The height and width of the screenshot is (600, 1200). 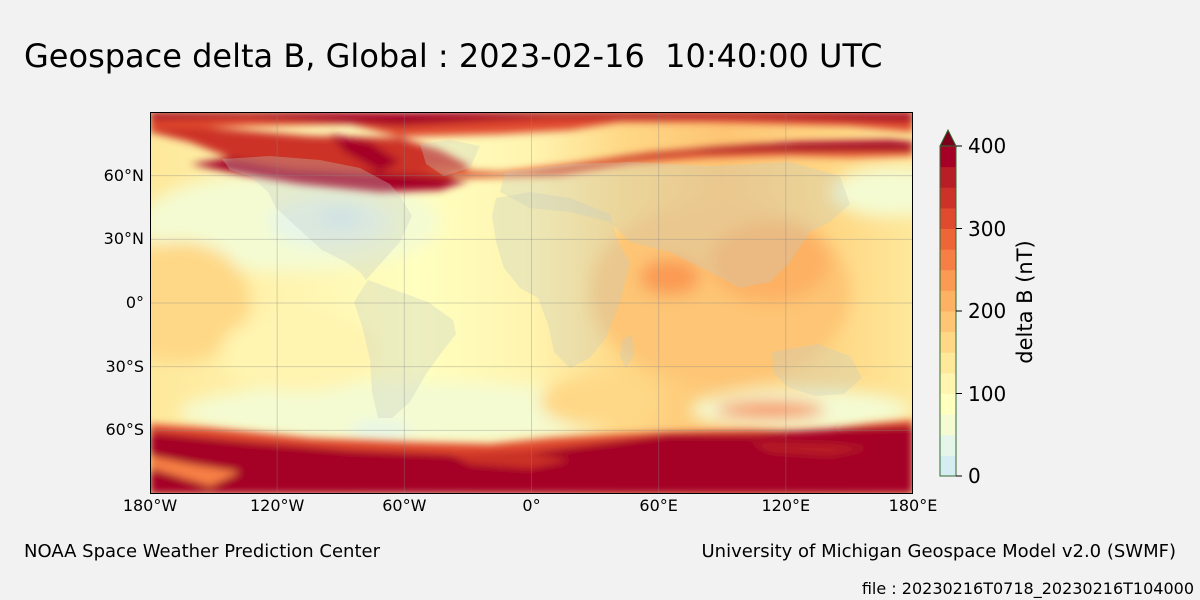 I want to click on colorbar-tick-0: 0, so click(x=974, y=476).